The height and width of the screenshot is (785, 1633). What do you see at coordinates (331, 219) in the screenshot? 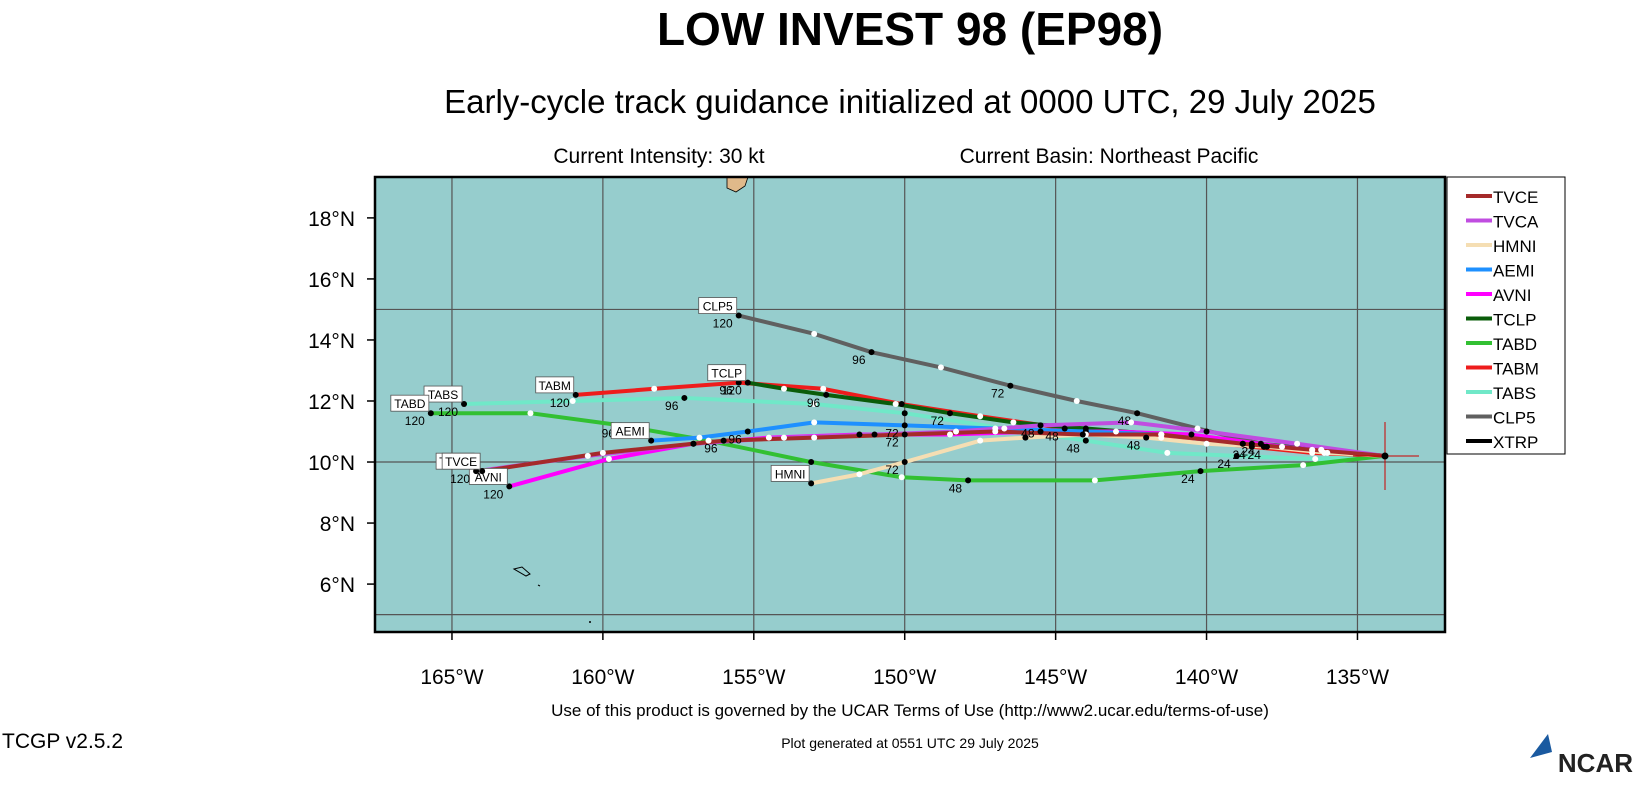
I see `y-tick-label: 18°N` at bounding box center [331, 219].